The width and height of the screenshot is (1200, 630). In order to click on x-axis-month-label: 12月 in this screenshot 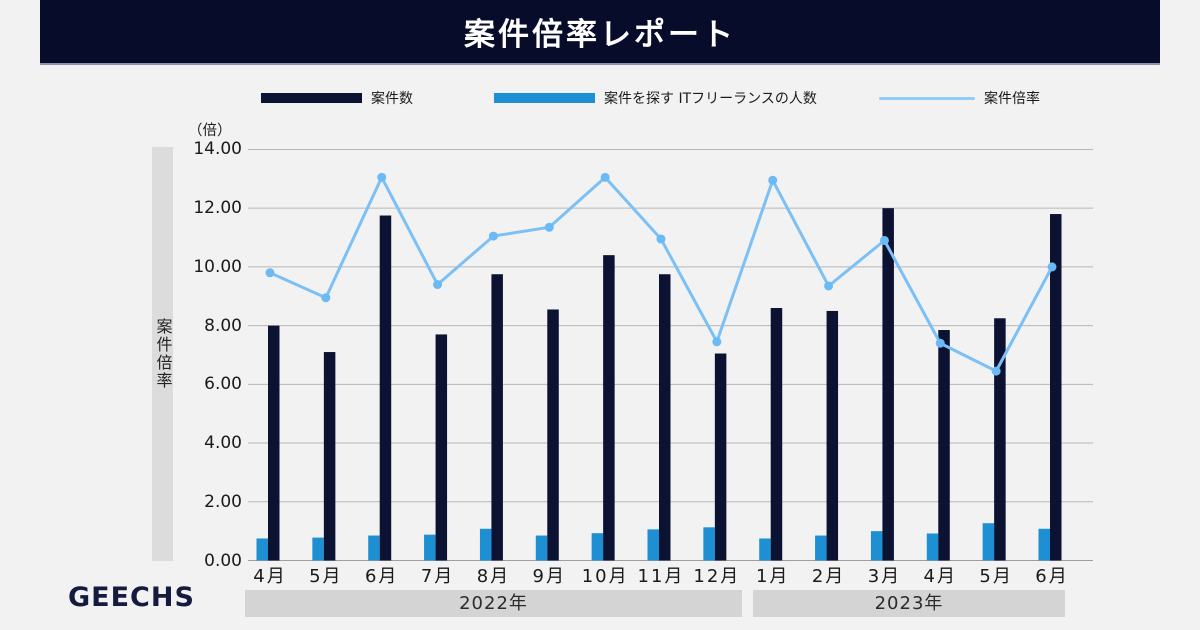, I will do `click(717, 576)`.